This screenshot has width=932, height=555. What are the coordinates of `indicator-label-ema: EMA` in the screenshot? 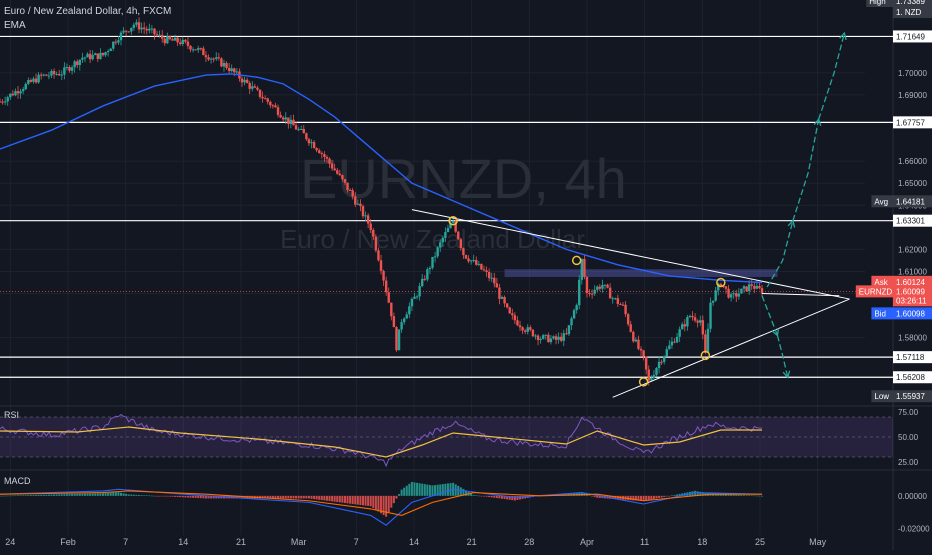 It's located at (15, 25).